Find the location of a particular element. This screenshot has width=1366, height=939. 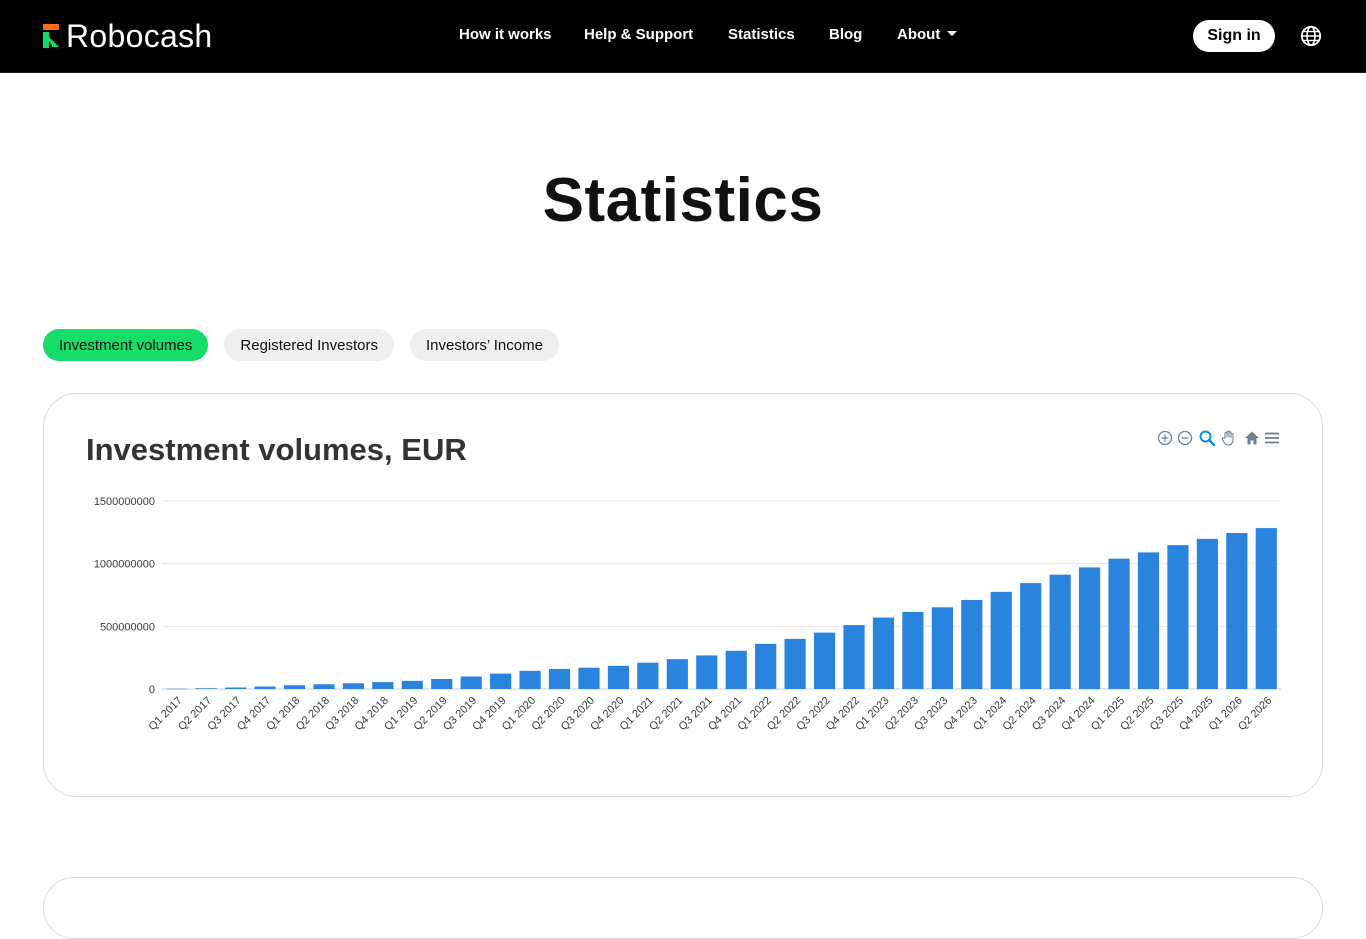

tab-investors-income: Investors’ Income is located at coordinates (484, 345).